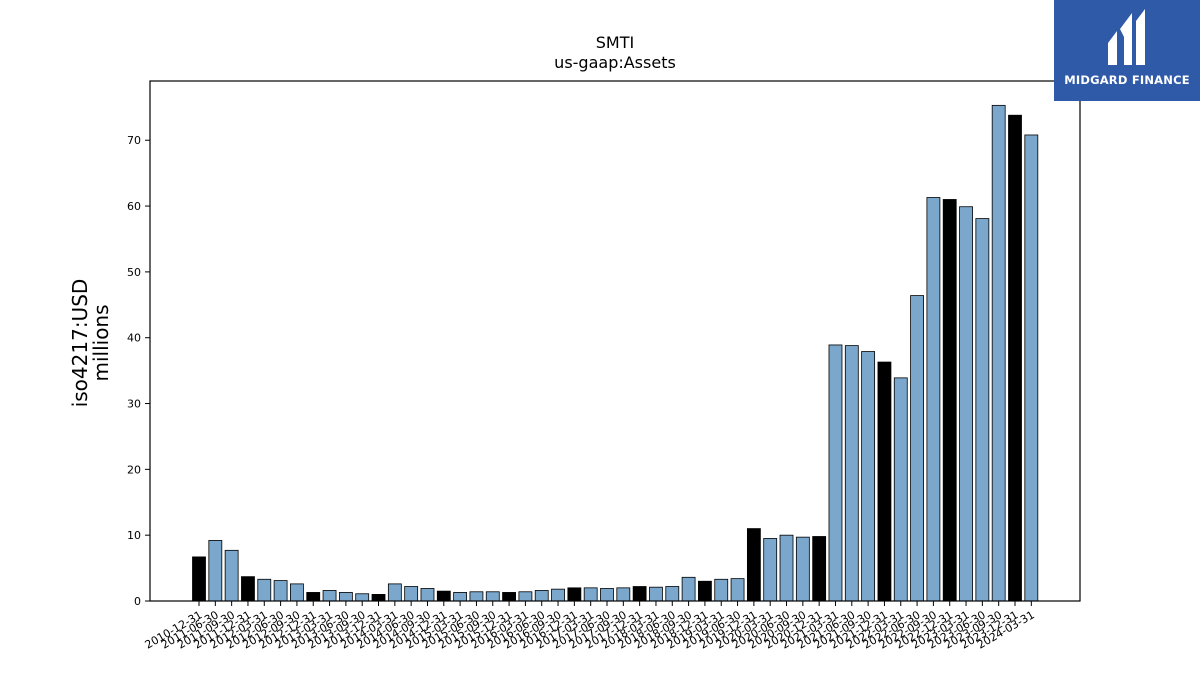  What do you see at coordinates (134, 206) in the screenshot?
I see `y-tick-label: 60` at bounding box center [134, 206].